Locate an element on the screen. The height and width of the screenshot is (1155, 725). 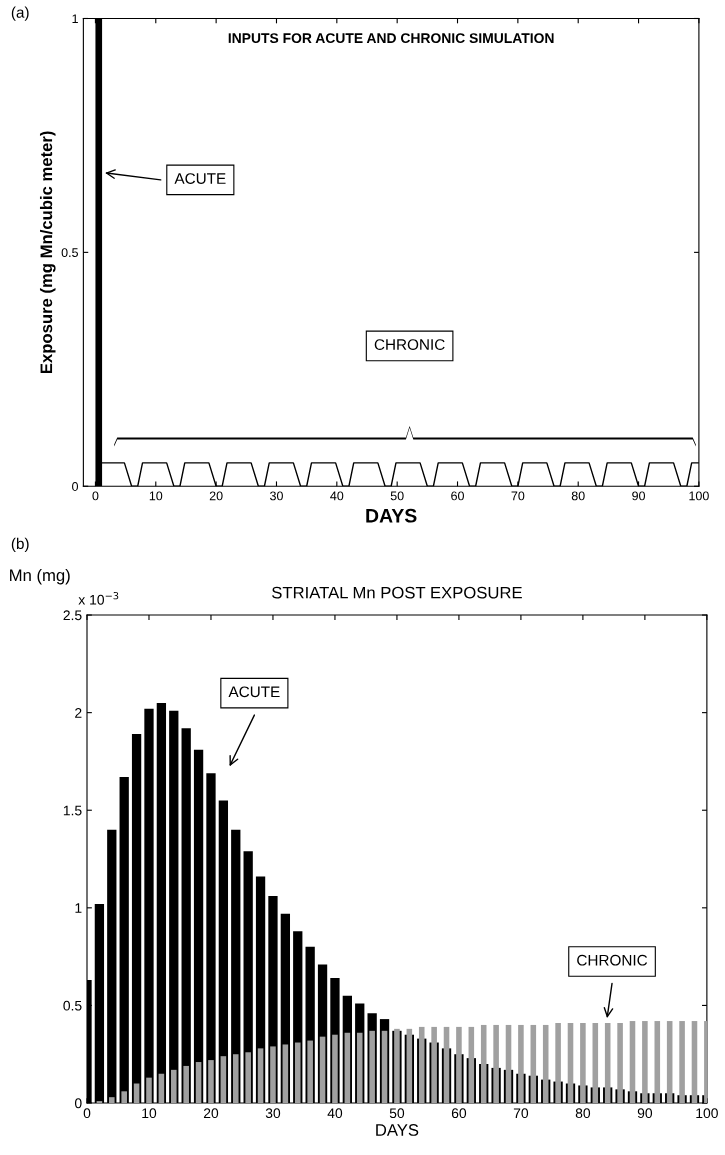
text: x 10$^{−3}$ is located at coordinates (98, 598).